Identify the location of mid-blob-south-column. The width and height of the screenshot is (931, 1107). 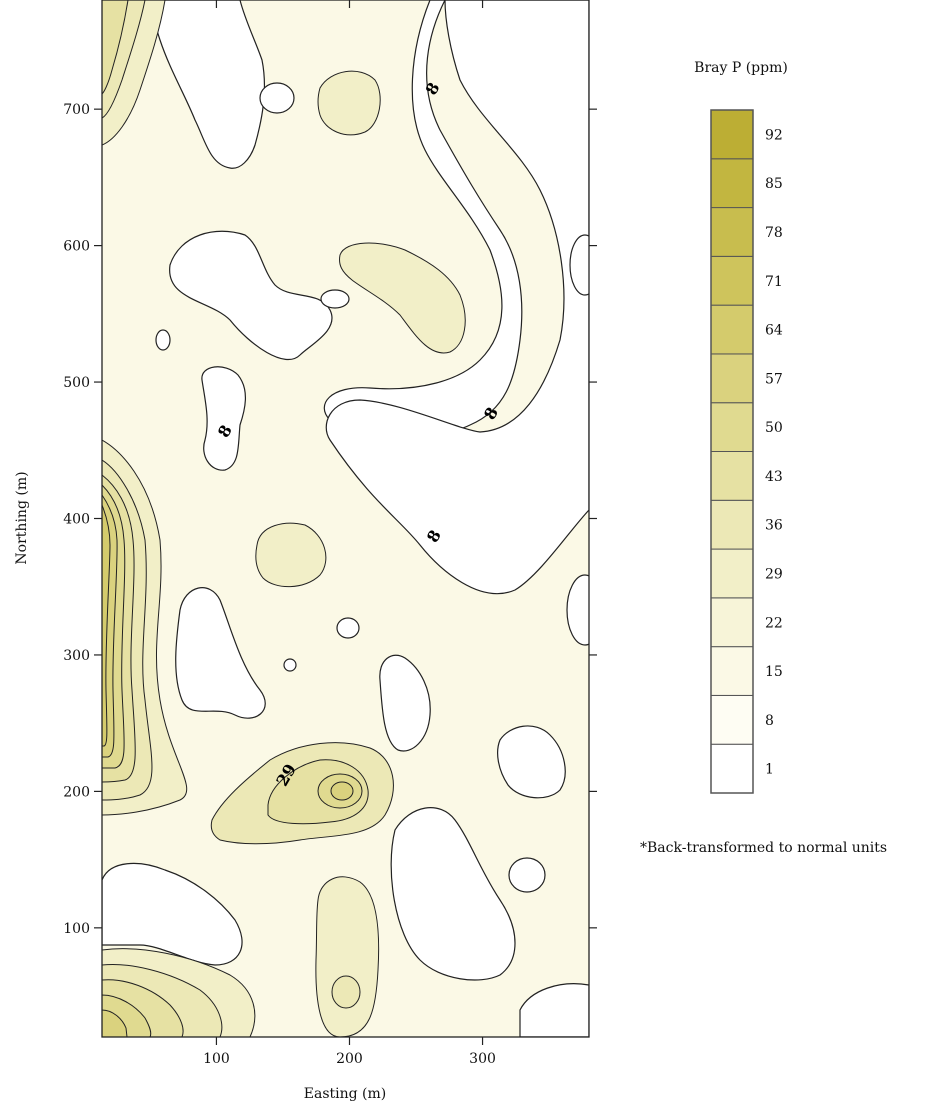
(347, 956).